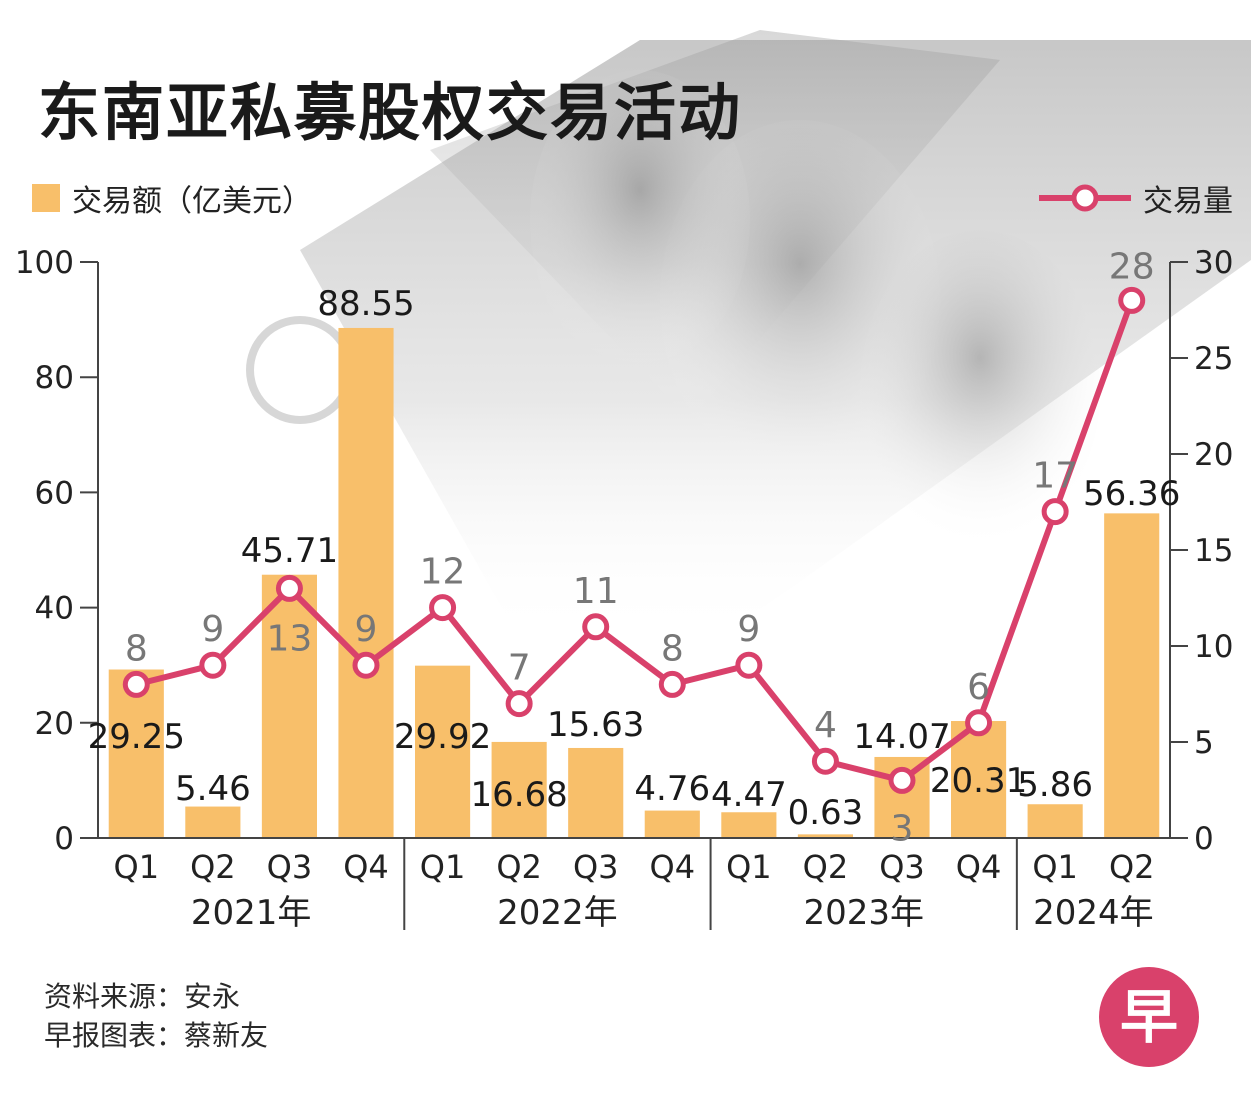 The width and height of the screenshot is (1251, 1115). I want to click on line-value-label: 6, so click(978, 687).